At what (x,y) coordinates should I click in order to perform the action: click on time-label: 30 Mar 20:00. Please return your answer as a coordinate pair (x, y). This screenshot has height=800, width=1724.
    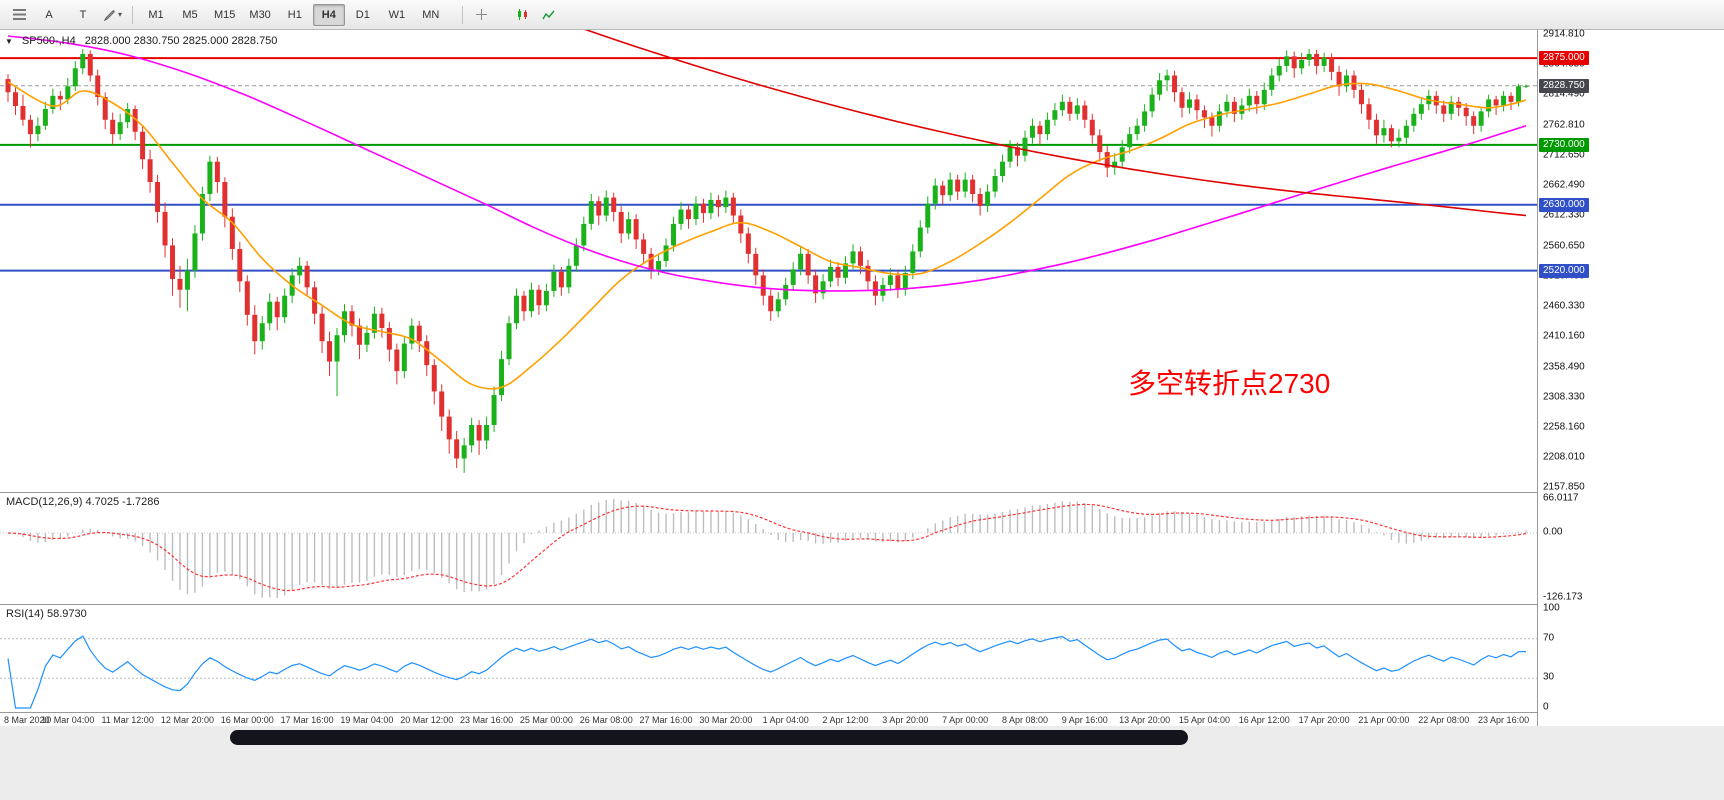
    Looking at the image, I should click on (726, 720).